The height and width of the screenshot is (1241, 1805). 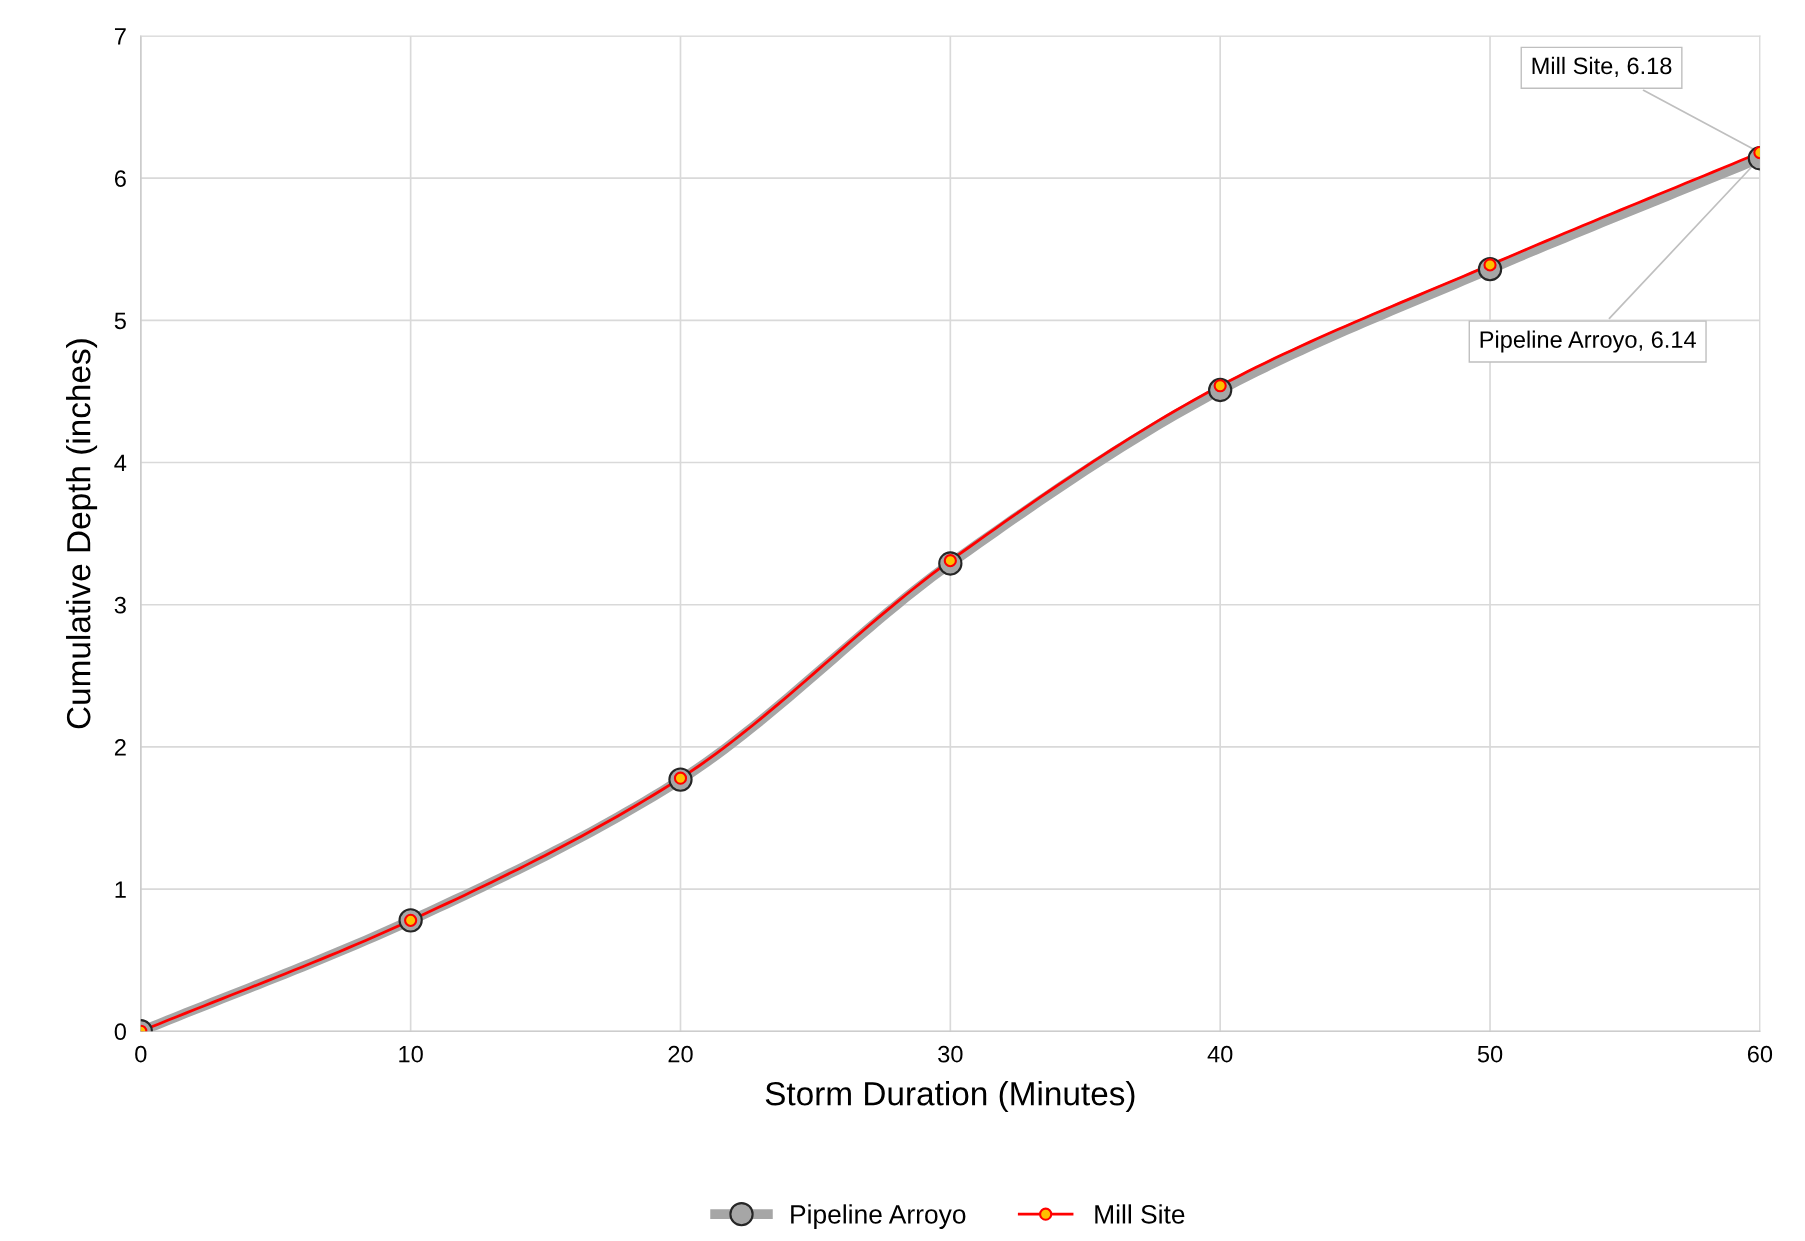 What do you see at coordinates (680, 1054) in the screenshot?
I see `x-tick-label: 20` at bounding box center [680, 1054].